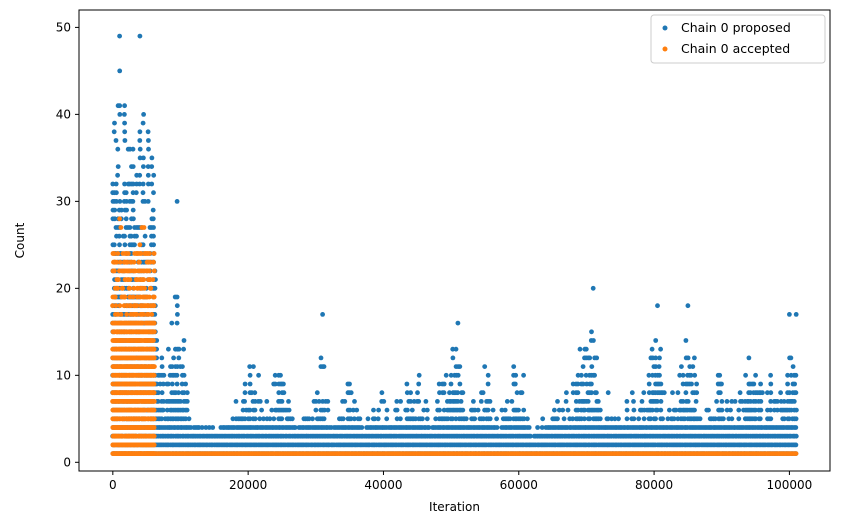 The height and width of the screenshot is (525, 841). What do you see at coordinates (789, 485) in the screenshot?
I see `x-tick-label: 100000` at bounding box center [789, 485].